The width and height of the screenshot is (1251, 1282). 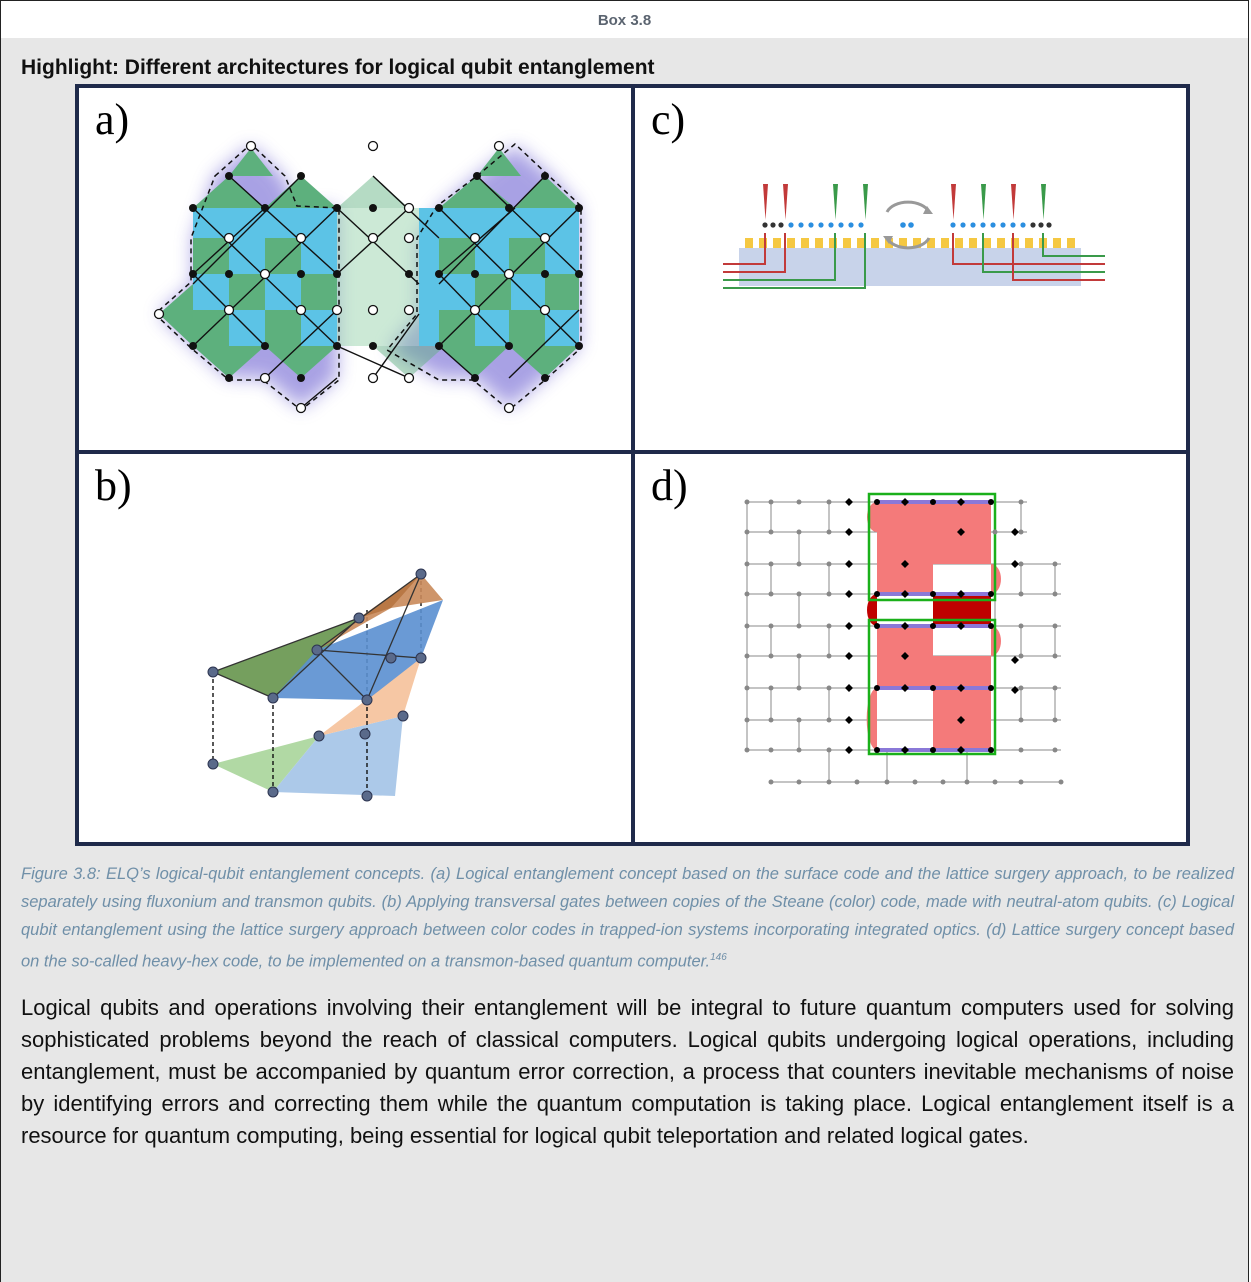 I want to click on panel-a: a), so click(x=355, y=269).